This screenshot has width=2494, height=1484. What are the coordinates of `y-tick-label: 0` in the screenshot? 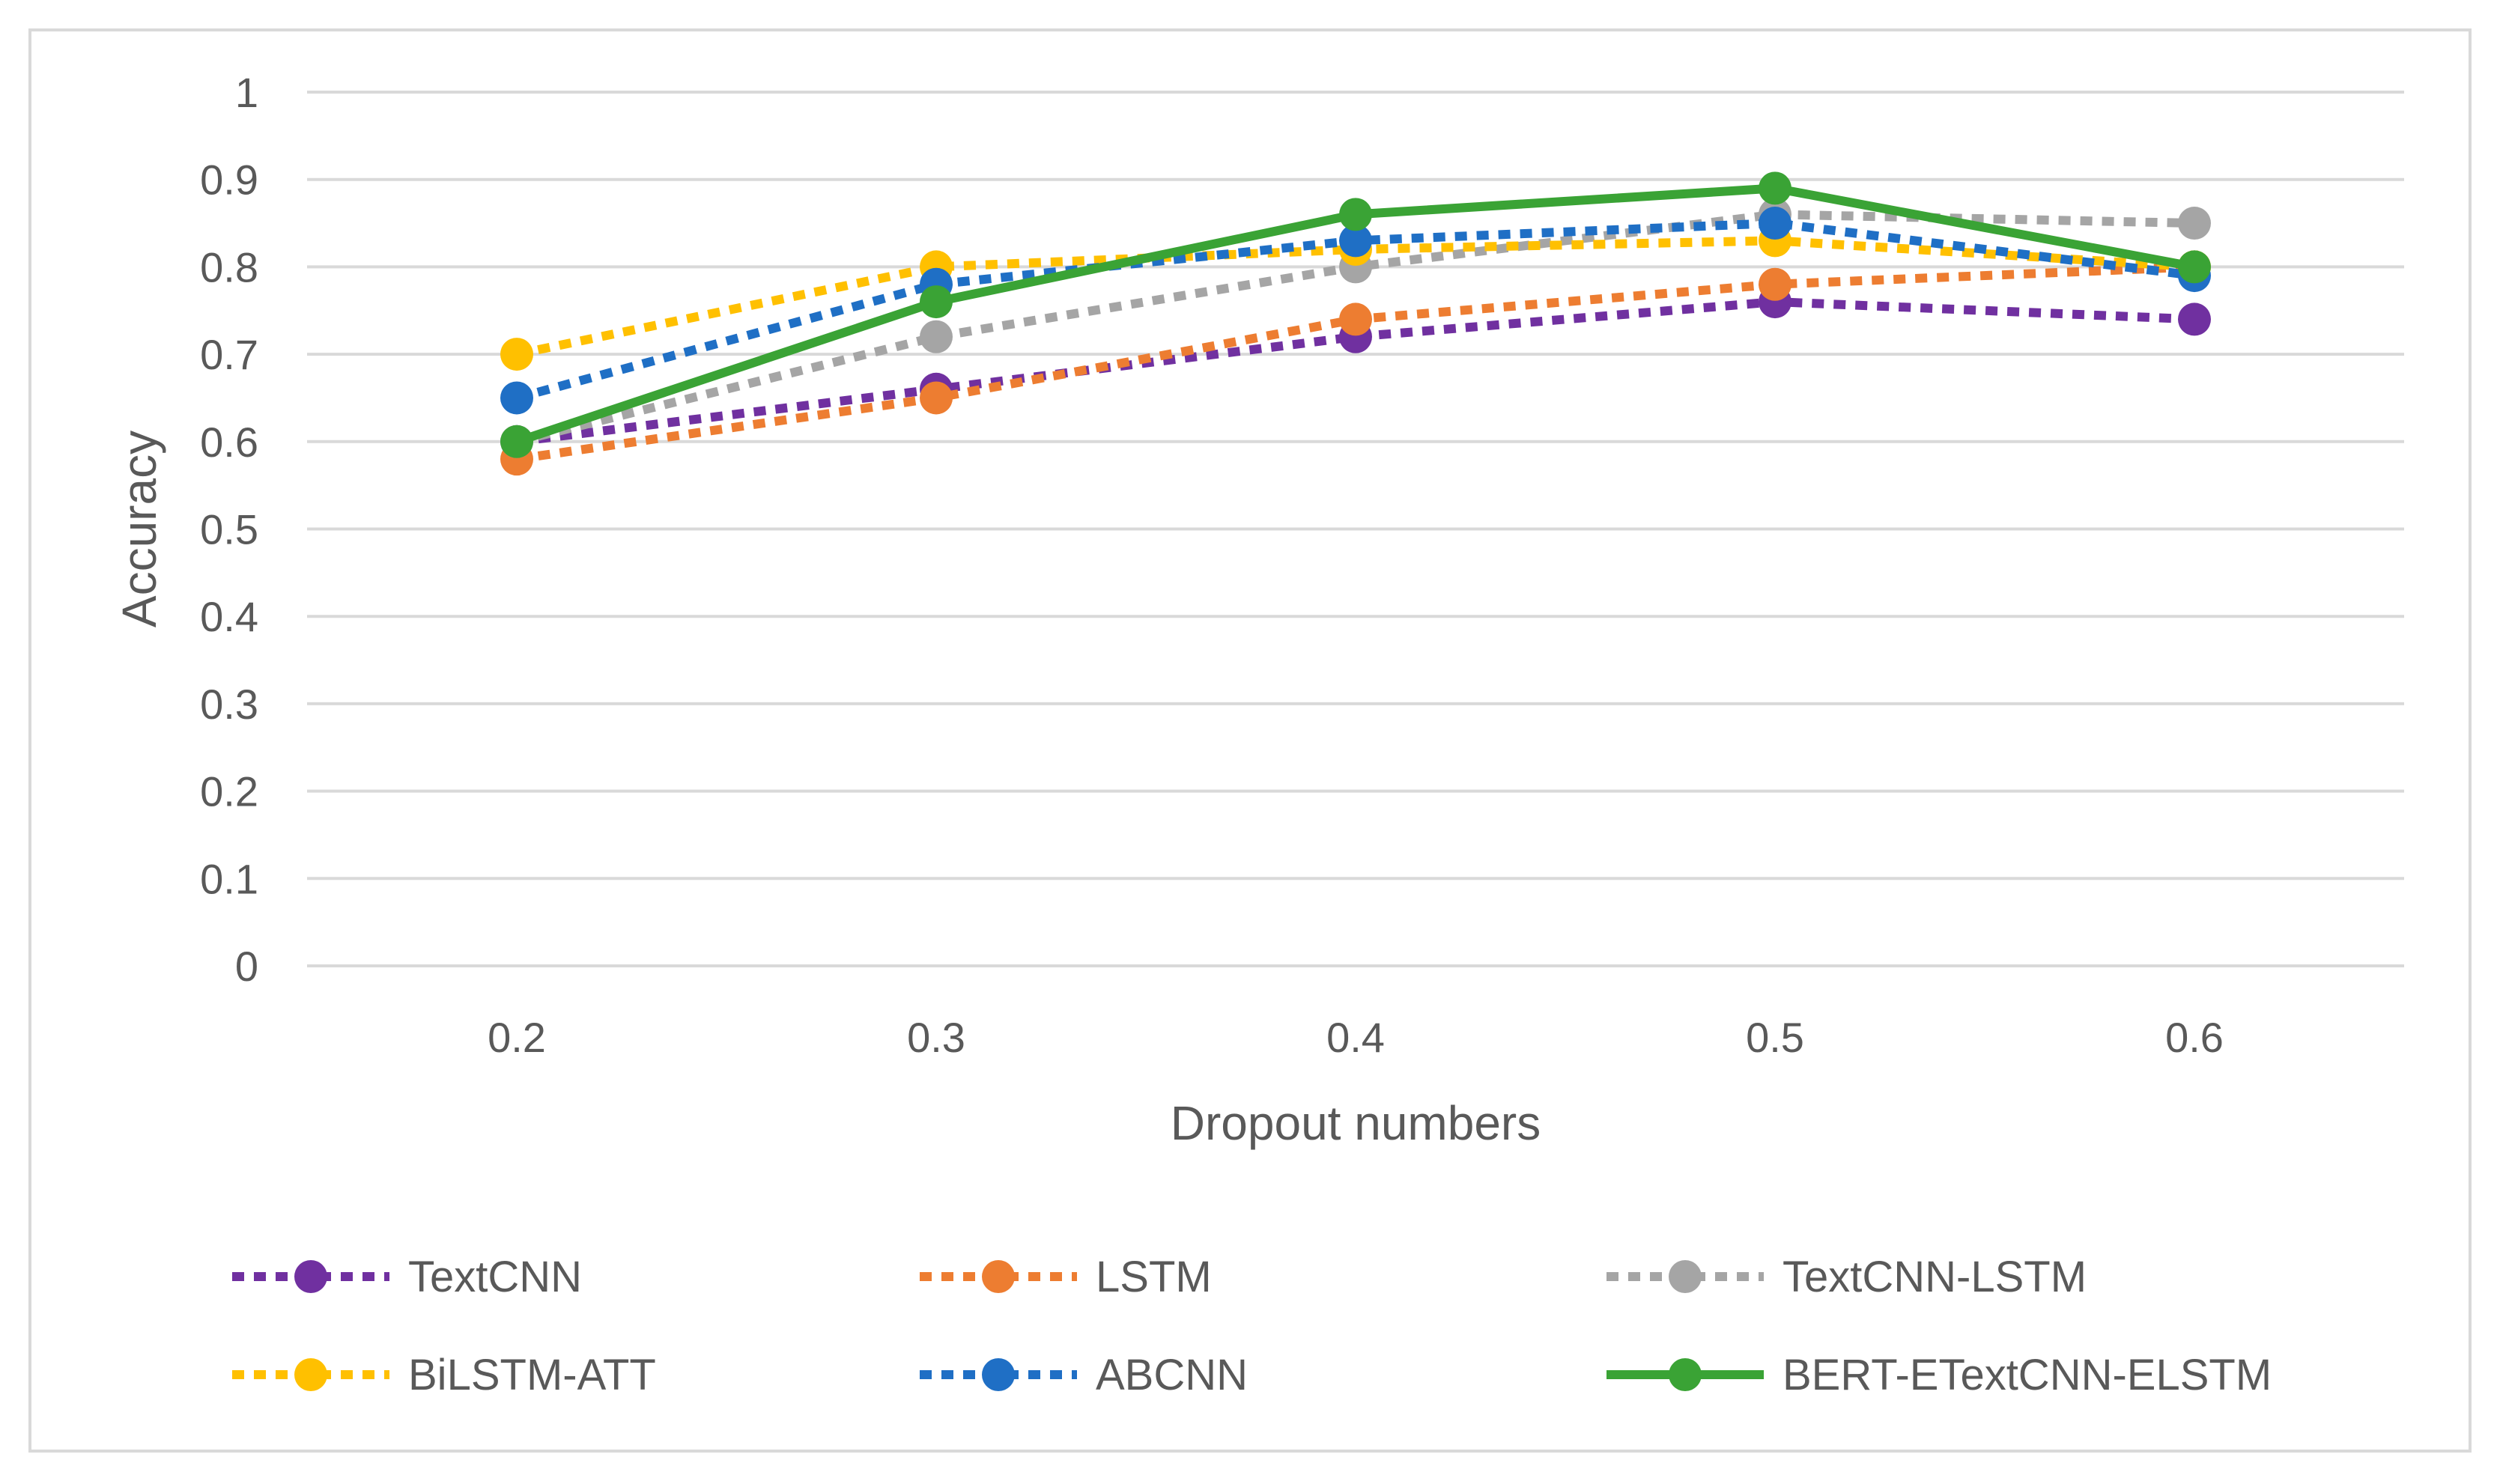 It's located at (246, 966).